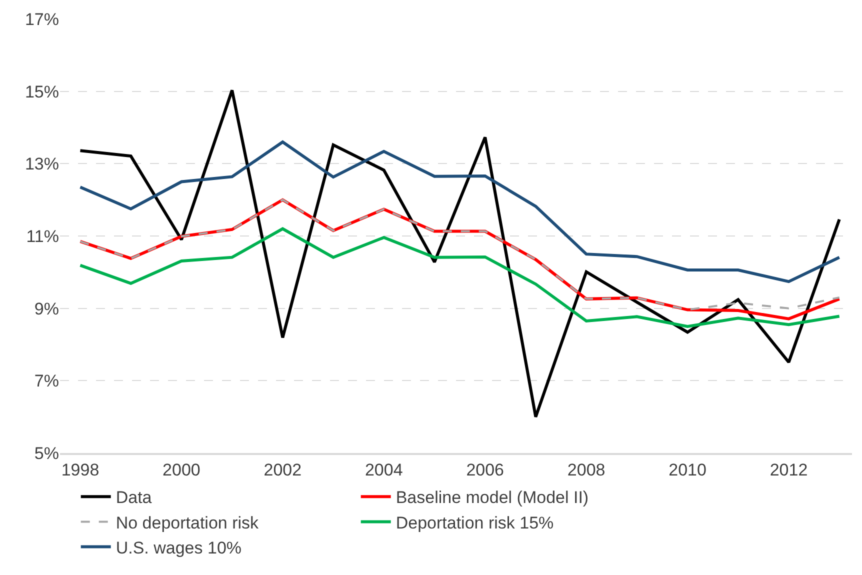 The image size is (862, 575). Describe the element at coordinates (41, 92) in the screenshot. I see `y-tick-label: 15%` at that location.